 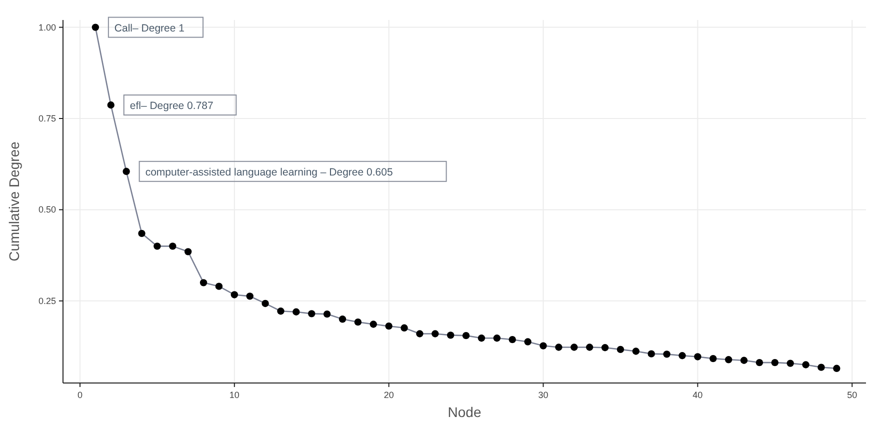 I want to click on x-tick-label: 0, so click(x=79, y=395).